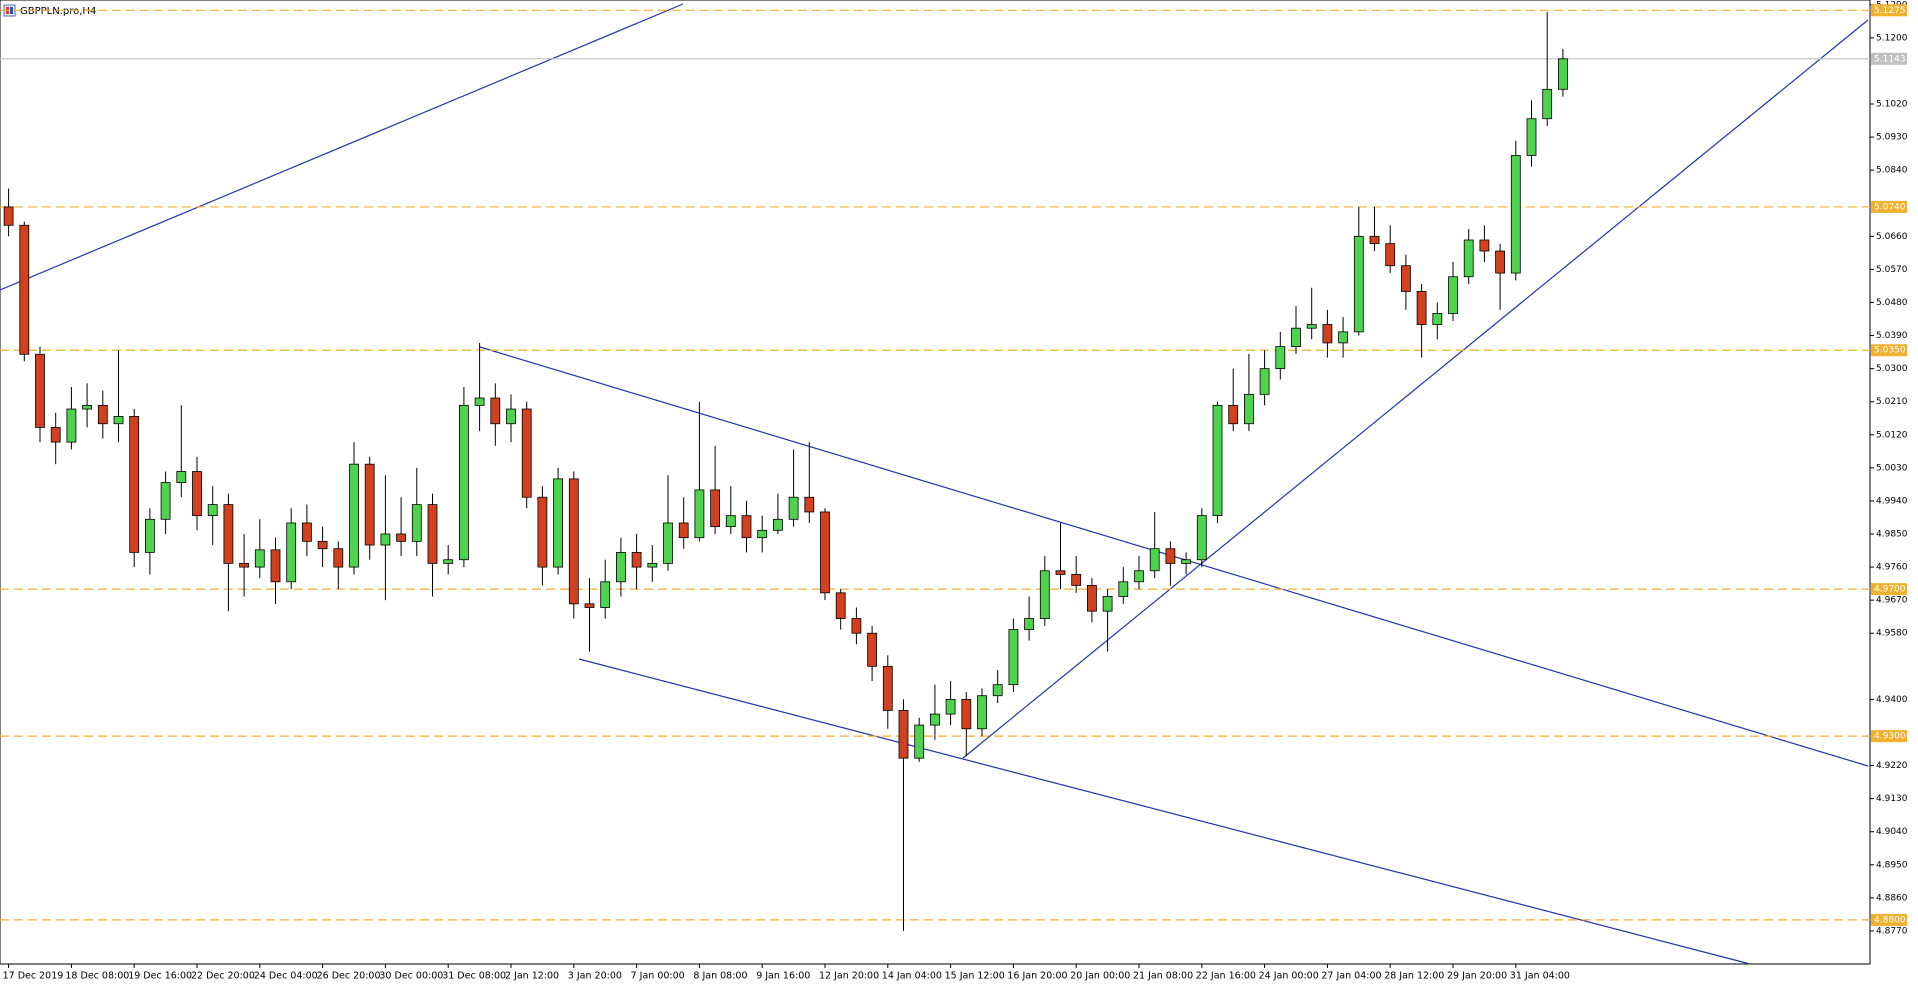 Image resolution: width=1918 pixels, height=984 pixels. What do you see at coordinates (1890, 207) in the screenshot?
I see `level-line-label: 5.0740` at bounding box center [1890, 207].